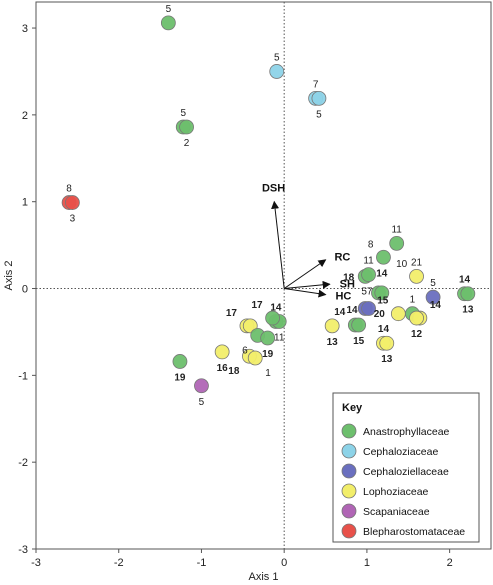  Describe the element at coordinates (316, 84) in the screenshot. I see `point-label: 7` at that location.